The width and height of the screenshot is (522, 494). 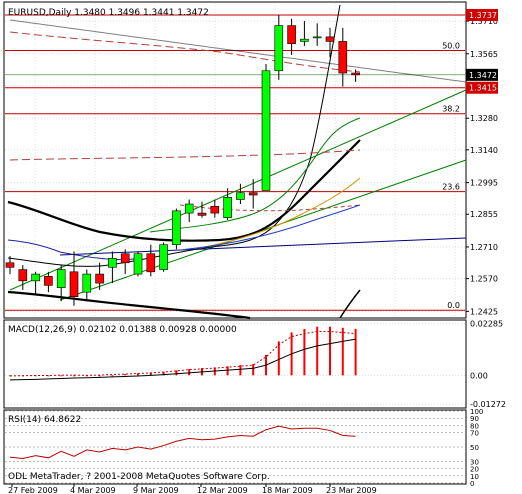 I want to click on price-tick-label: 1.2995, so click(x=484, y=183).